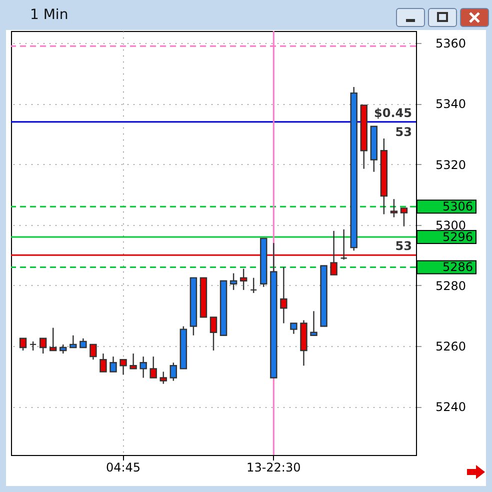 The image size is (492, 492). I want to click on chart-title: 1 Min, so click(49, 15).